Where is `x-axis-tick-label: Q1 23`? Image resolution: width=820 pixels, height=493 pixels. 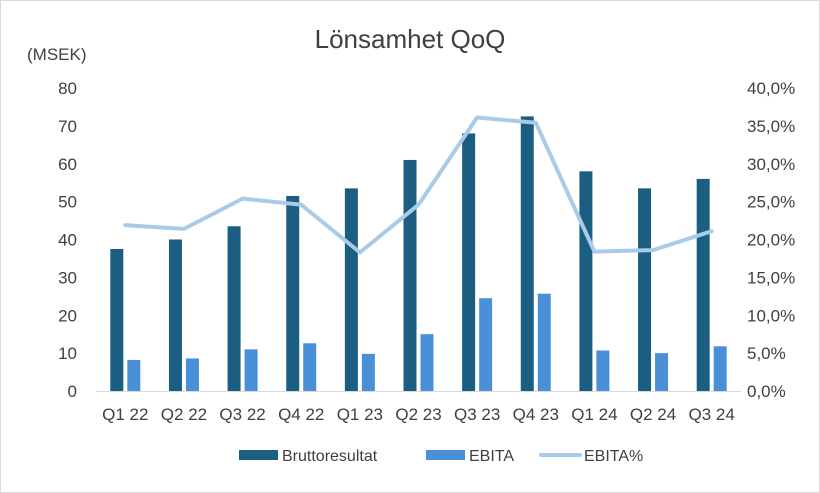
x-axis-tick-label: Q1 23 is located at coordinates (360, 414).